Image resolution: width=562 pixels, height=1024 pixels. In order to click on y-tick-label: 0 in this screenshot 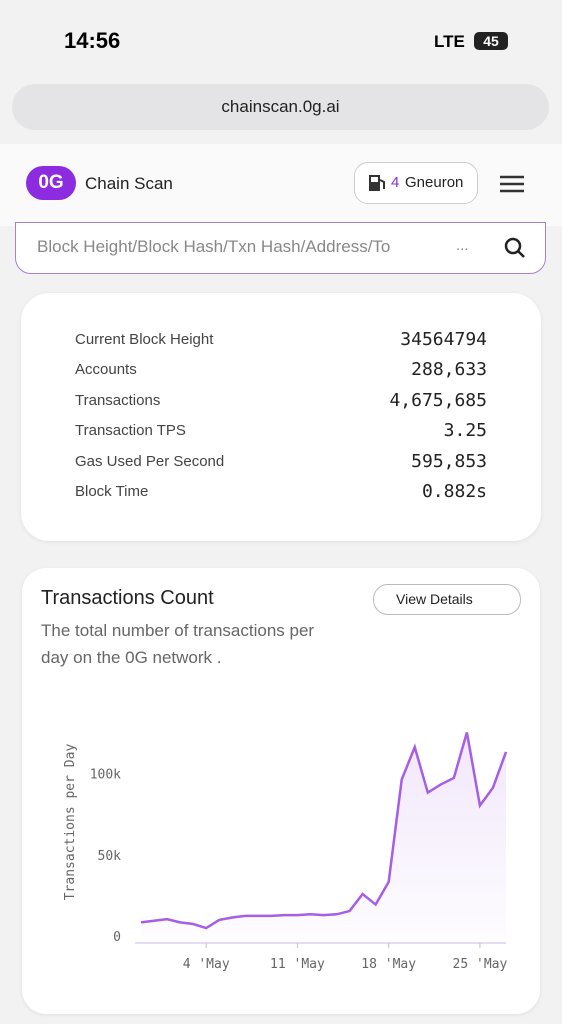, I will do `click(117, 937)`.